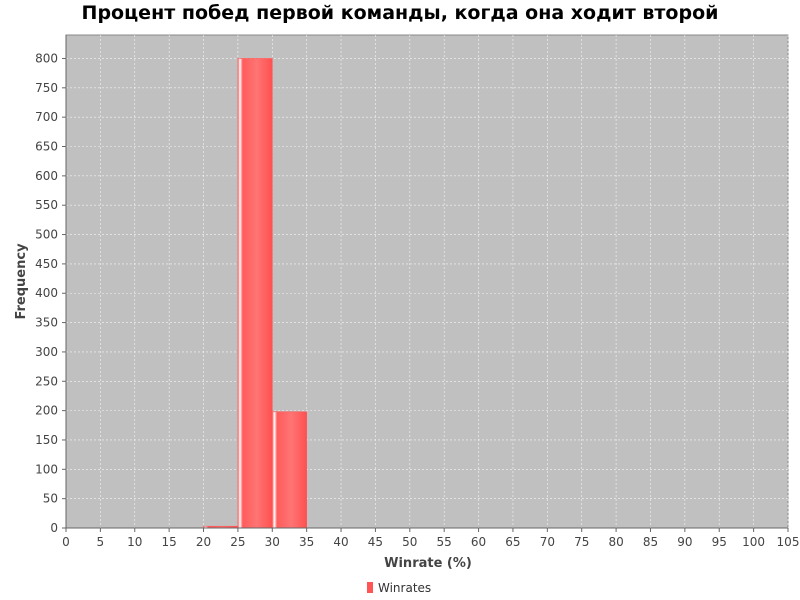 The width and height of the screenshot is (800, 600). Describe the element at coordinates (370, 587) in the screenshot. I see `legend-swatch-winrates` at that location.